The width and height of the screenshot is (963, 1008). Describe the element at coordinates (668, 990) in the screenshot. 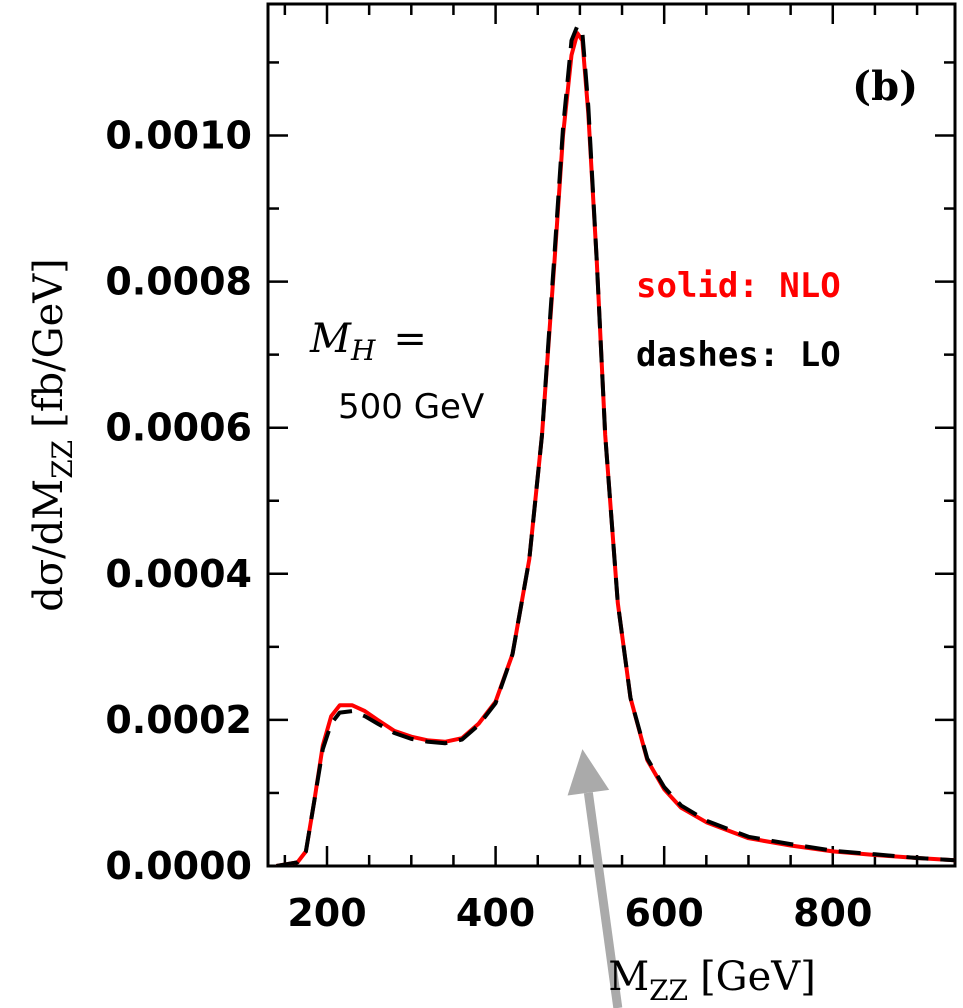

I see `x-axis-sub: ZZ` at that location.